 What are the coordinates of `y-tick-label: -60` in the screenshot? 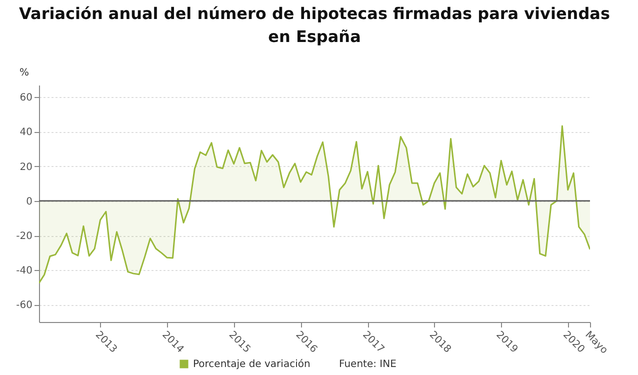 It's located at (24, 306).